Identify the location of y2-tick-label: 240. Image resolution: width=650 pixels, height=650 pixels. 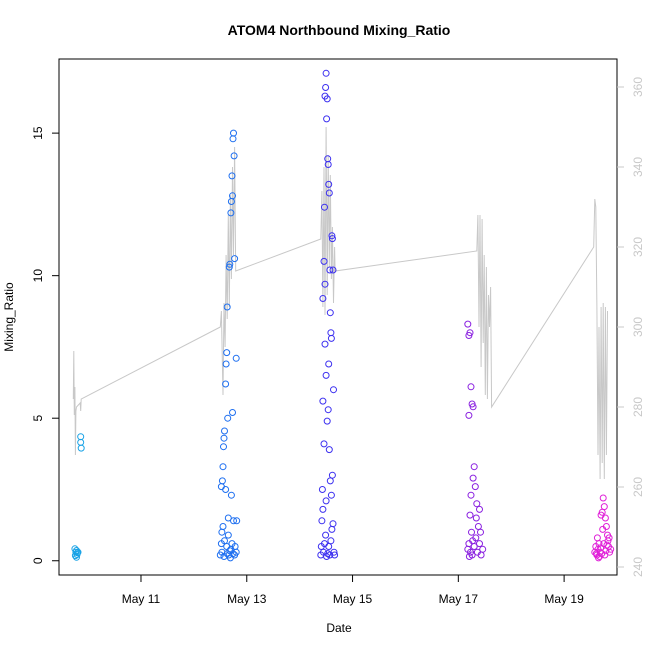
(638, 567).